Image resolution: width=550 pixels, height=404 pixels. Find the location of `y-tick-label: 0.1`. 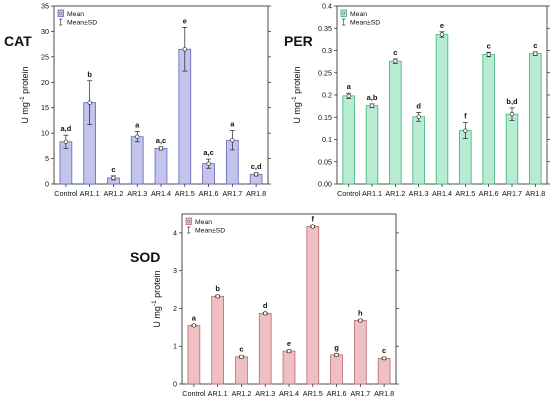

y-tick-label: 0.1 is located at coordinates (327, 139).